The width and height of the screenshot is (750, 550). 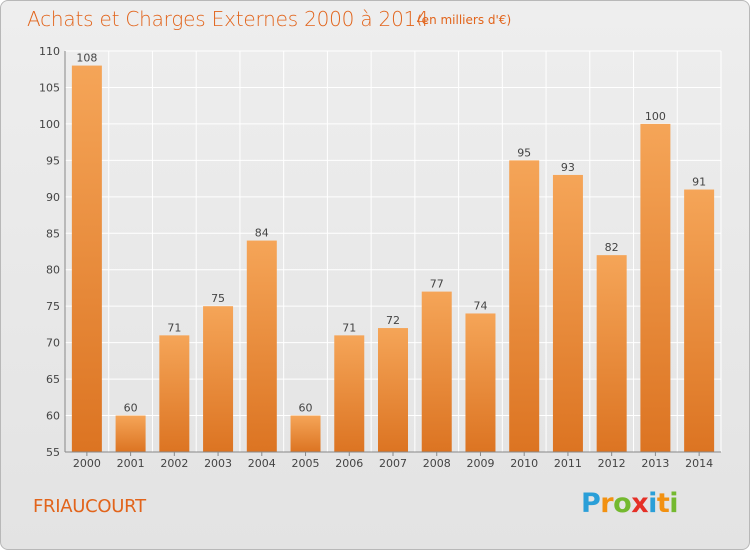 What do you see at coordinates (53, 452) in the screenshot?
I see `y-tick-label: 55` at bounding box center [53, 452].